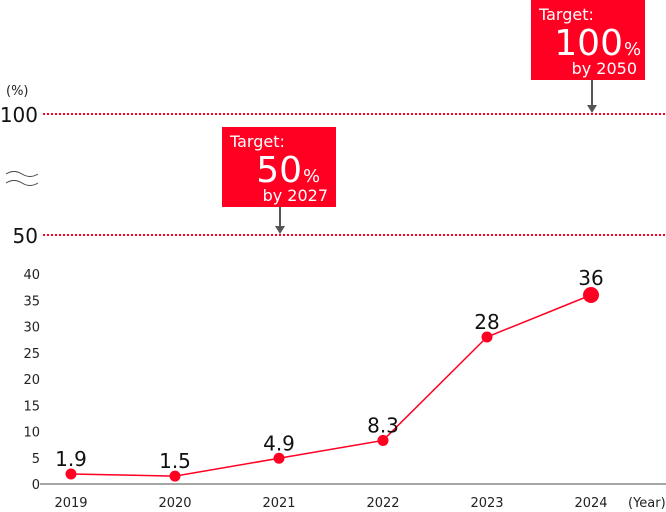 Image resolution: width=666 pixels, height=512 pixels. What do you see at coordinates (25, 236) in the screenshot?
I see `y-tick-label: 50` at bounding box center [25, 236].